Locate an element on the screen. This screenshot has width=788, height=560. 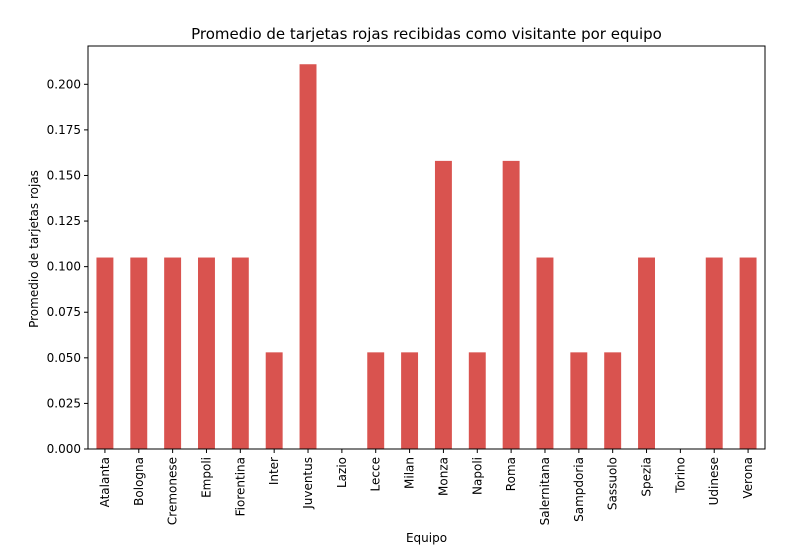
bar-sassuolo is located at coordinates (613, 400).